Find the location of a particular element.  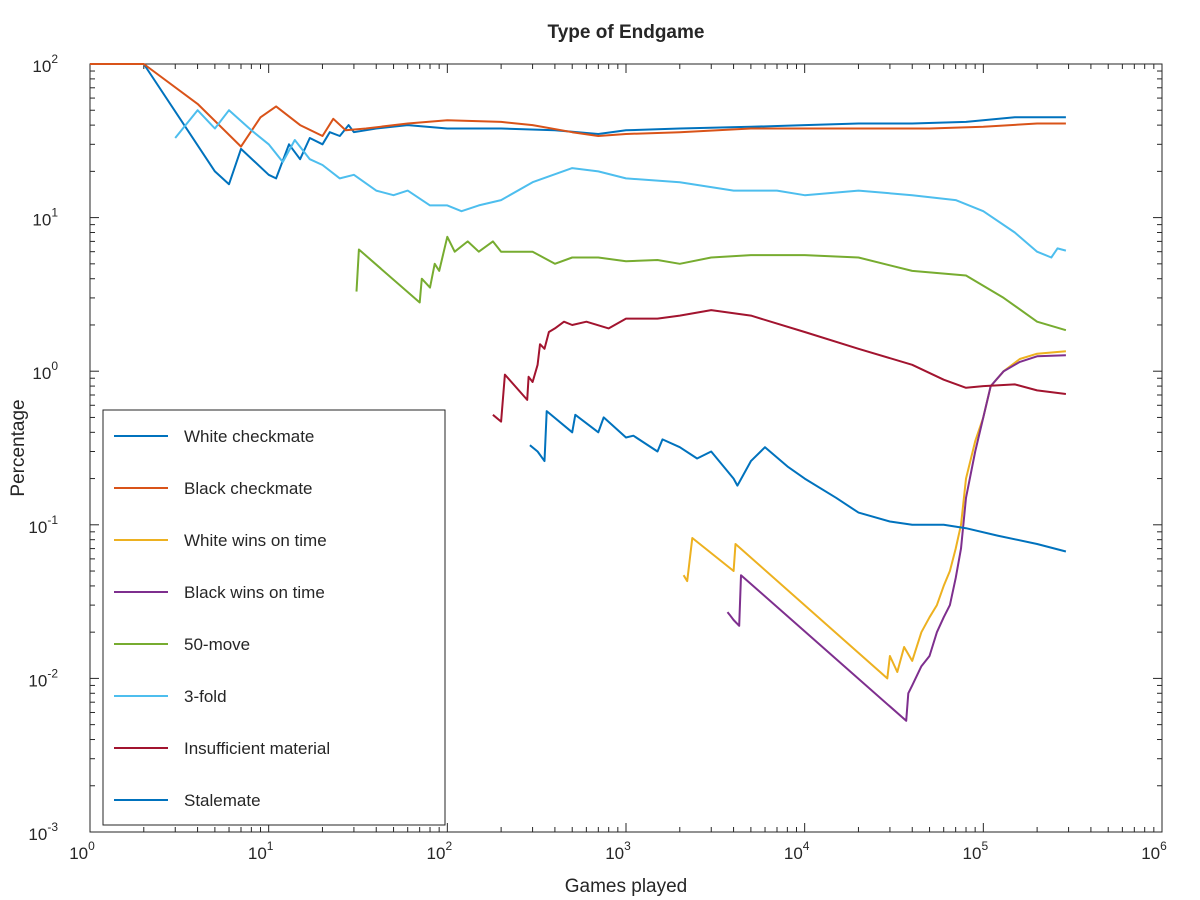

x-tick-labels: 10⁰ 10¹ 10² 10³ 10⁴ 10⁵ 10⁶ is located at coordinates (618, 851).